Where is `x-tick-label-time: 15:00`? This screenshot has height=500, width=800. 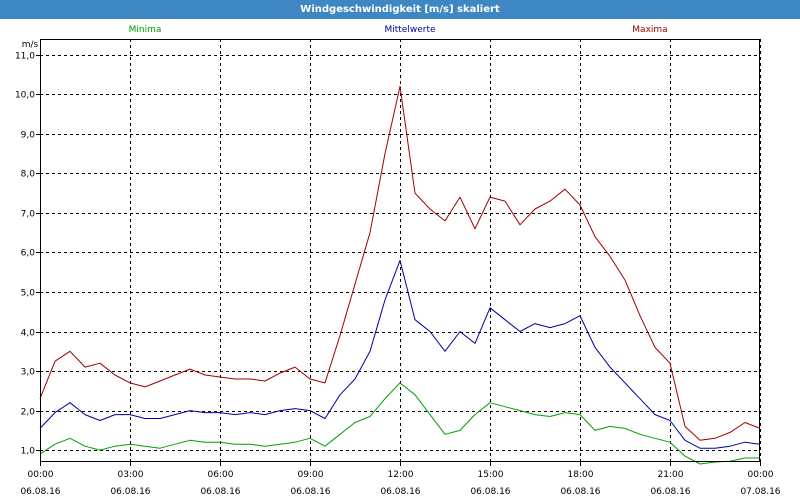 x-tick-label-time: 15:00 is located at coordinates (491, 475).